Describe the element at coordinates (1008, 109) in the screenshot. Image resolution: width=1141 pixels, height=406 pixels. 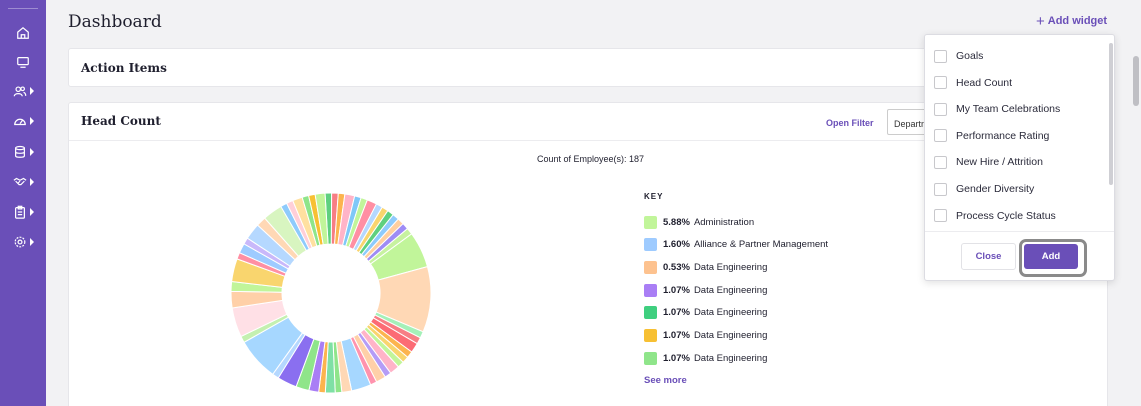
I see `option-label: My Team Celebrations` at that location.